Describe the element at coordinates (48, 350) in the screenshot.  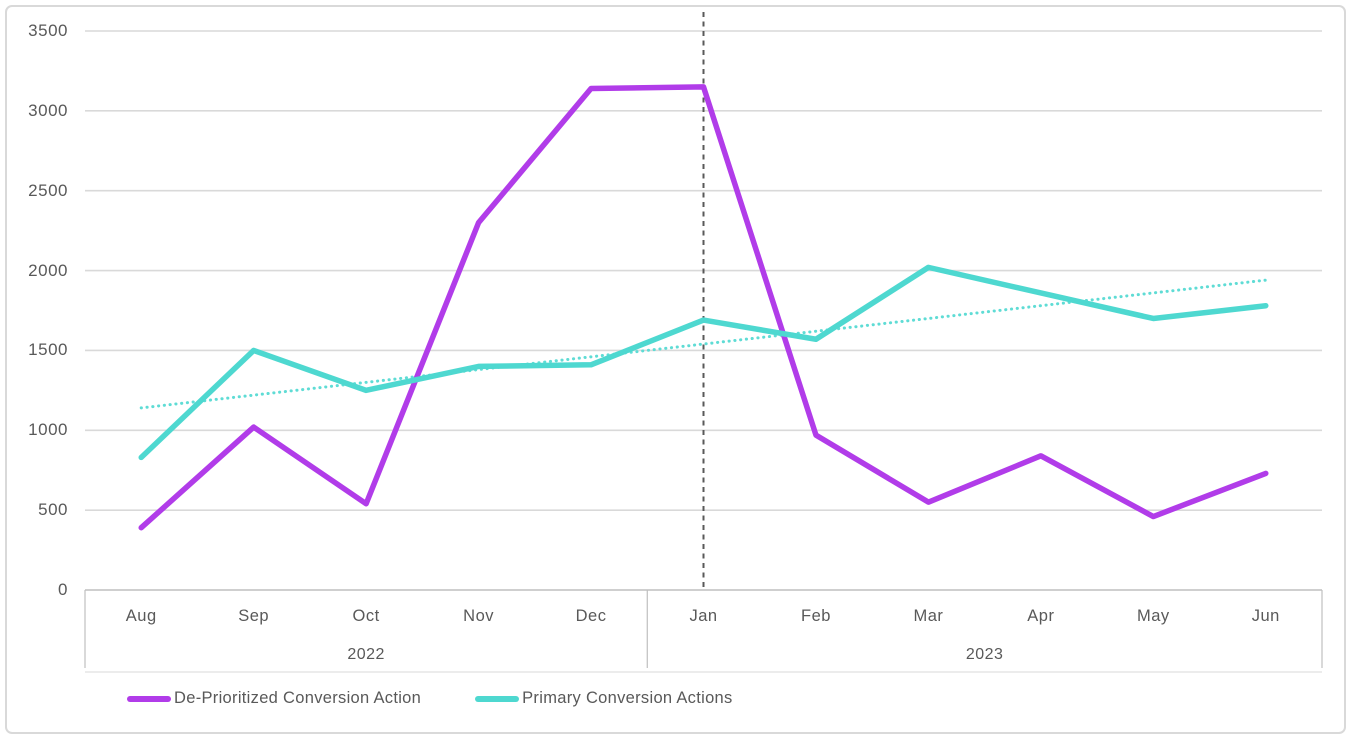
I see `y-tick-label: 1500` at that location.